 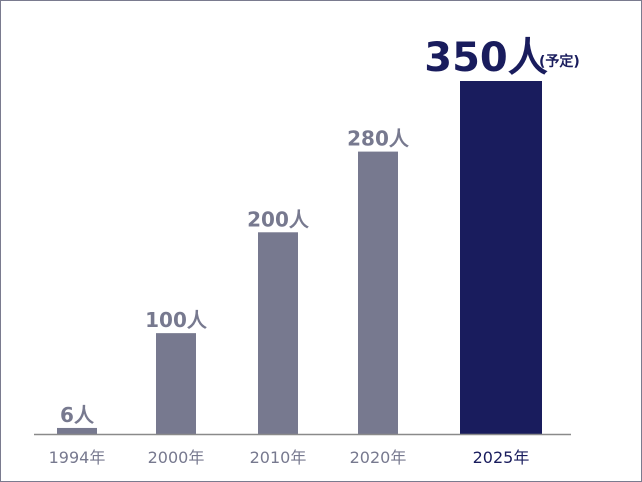 What do you see at coordinates (378, 139) in the screenshot?
I see `value-label-2020年: 280人` at bounding box center [378, 139].